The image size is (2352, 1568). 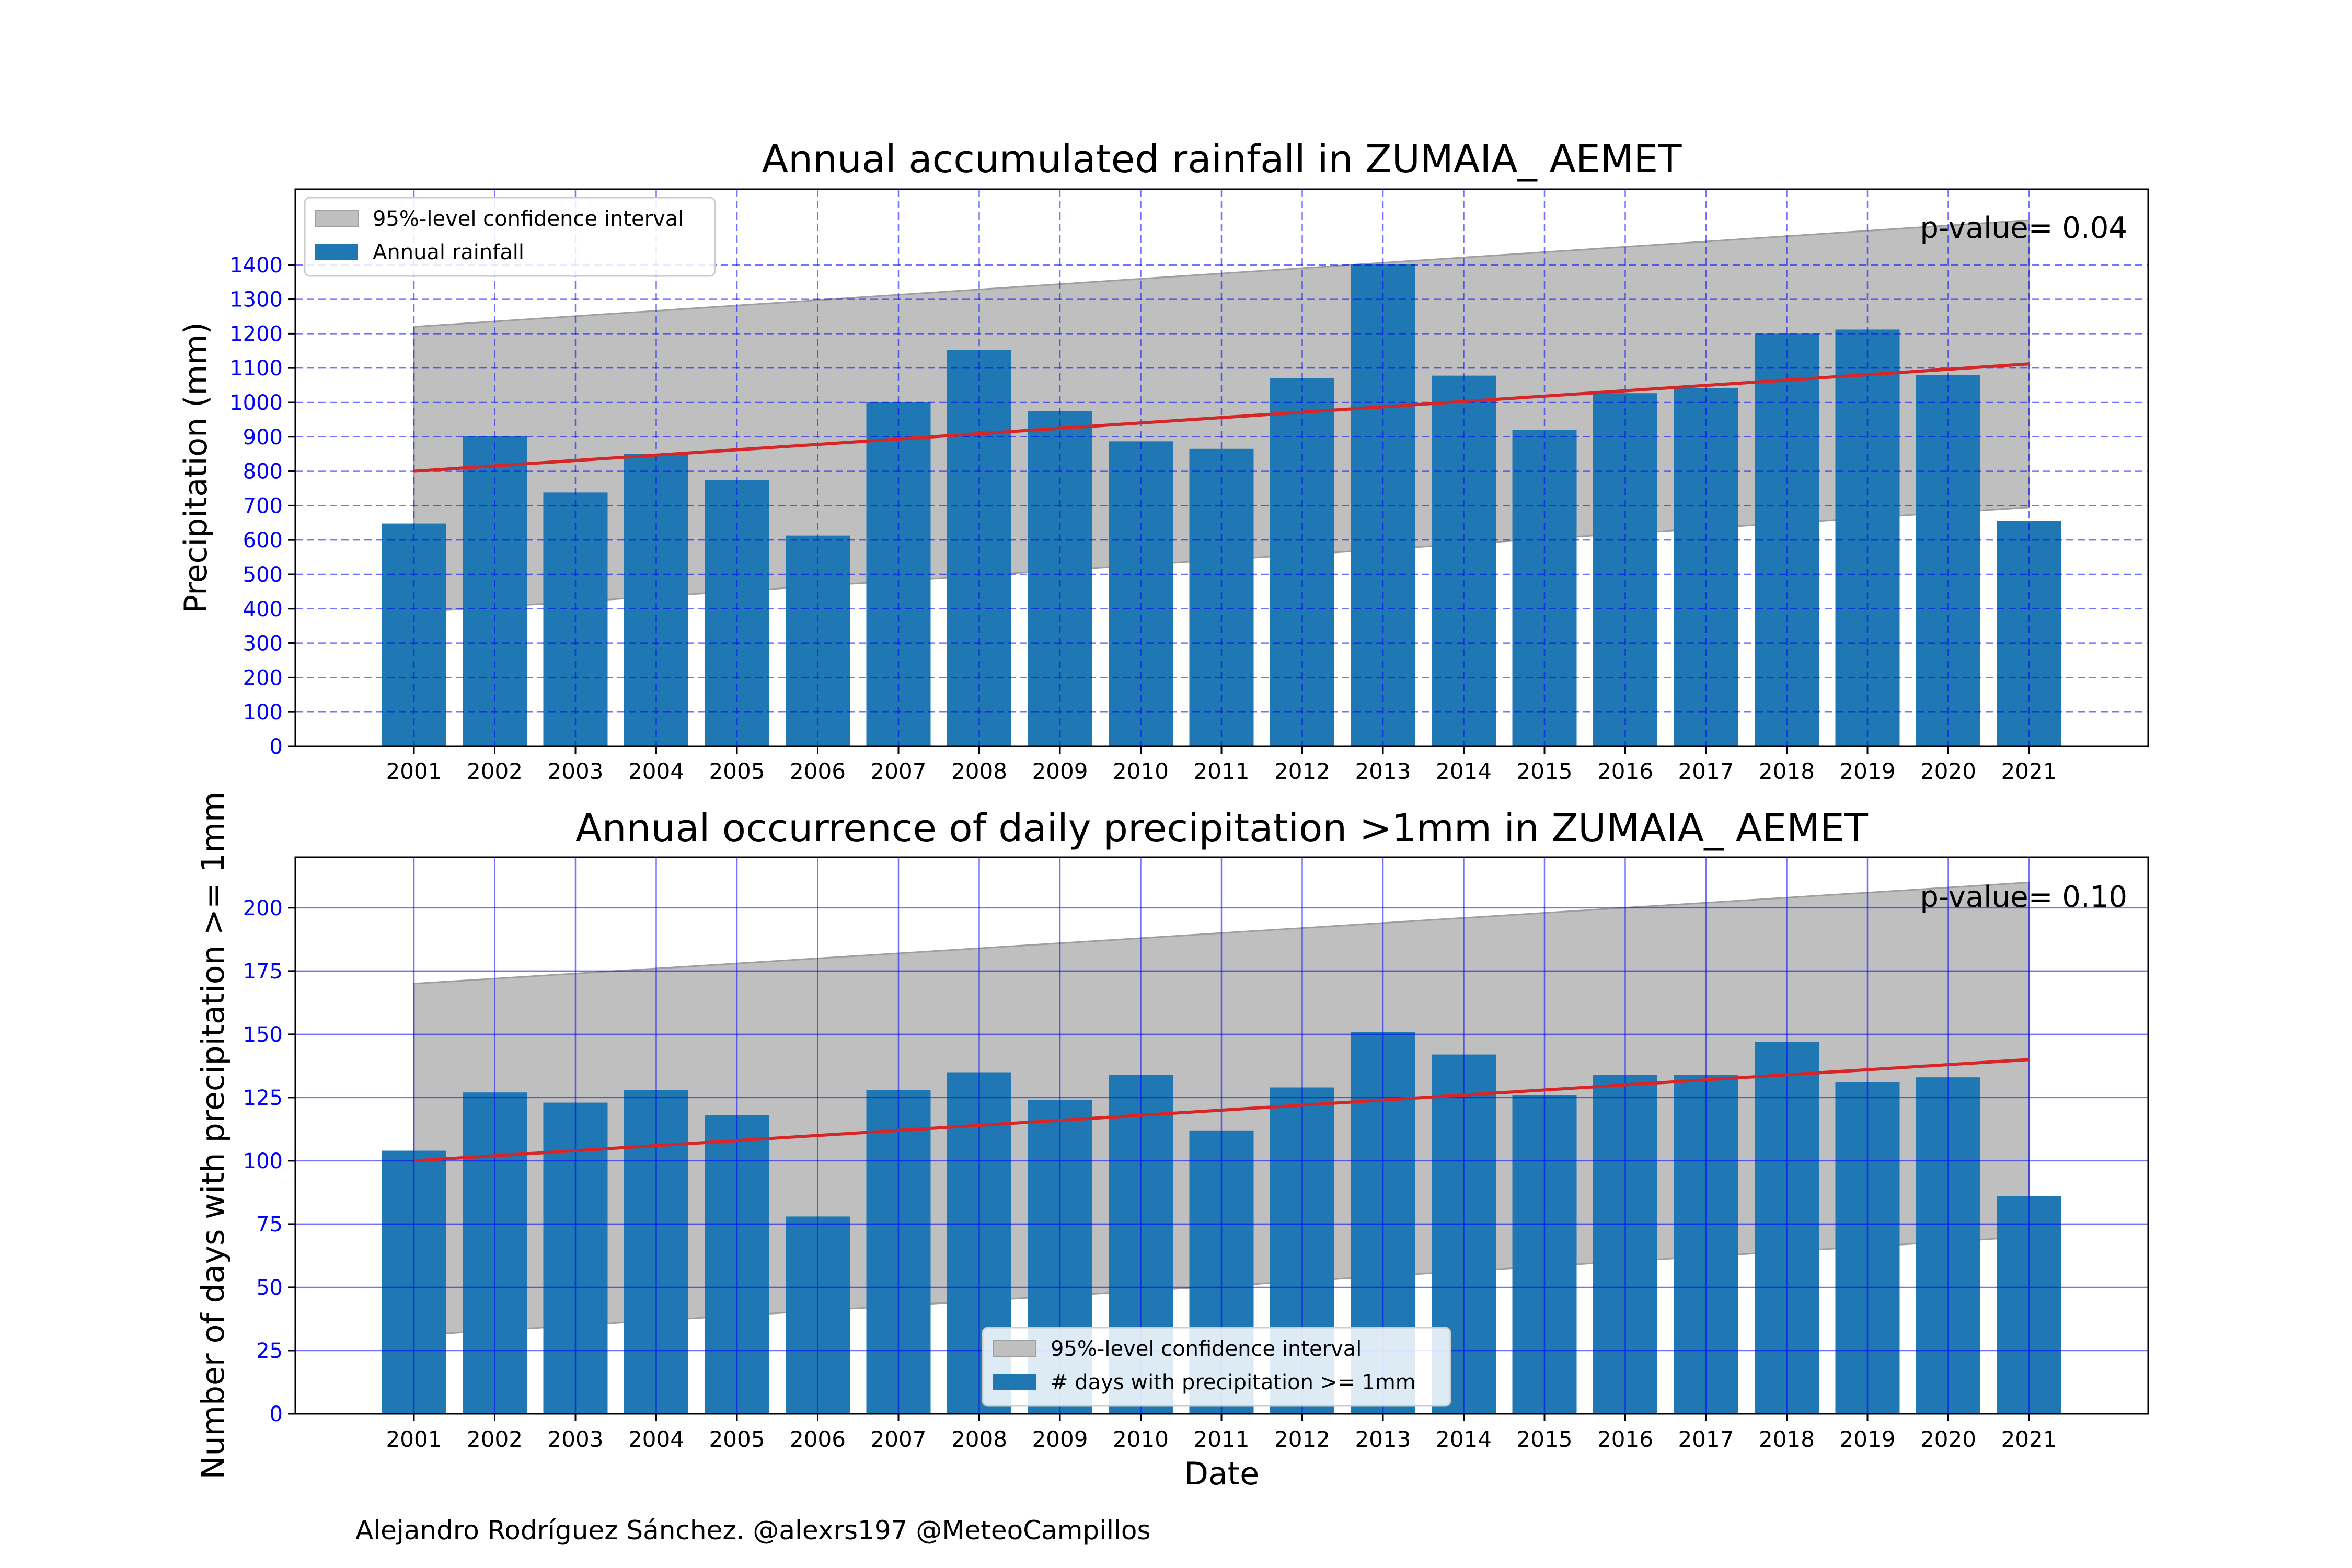 I want to click on y-tick-label: 150, so click(x=263, y=1035).